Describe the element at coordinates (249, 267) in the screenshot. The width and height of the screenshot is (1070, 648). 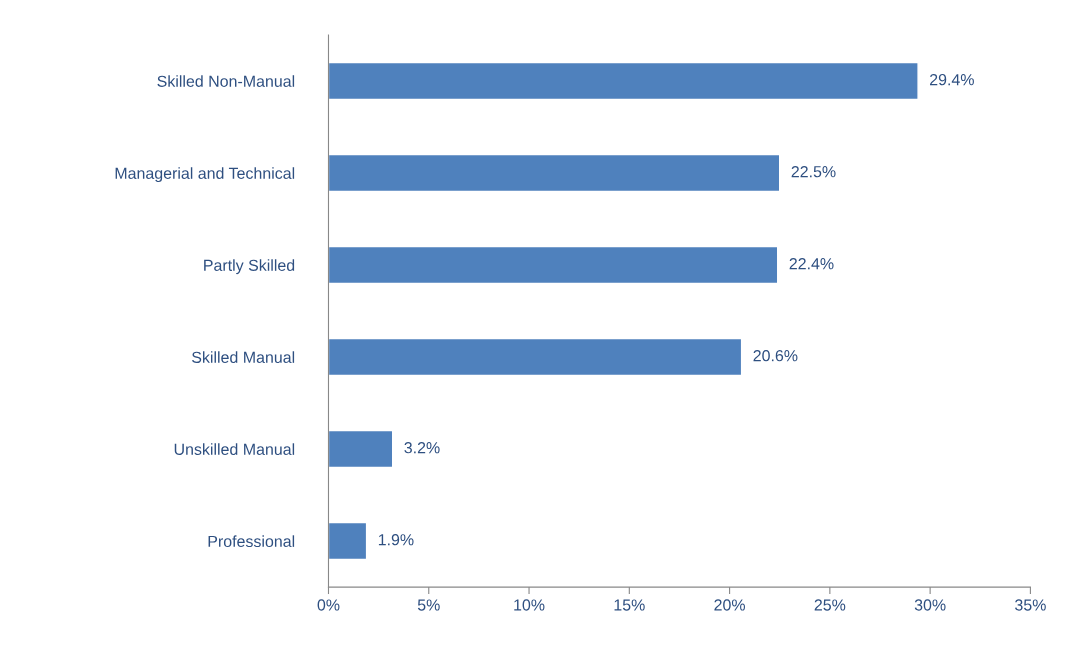
I see `y-tick-label: Partly Skilled` at that location.